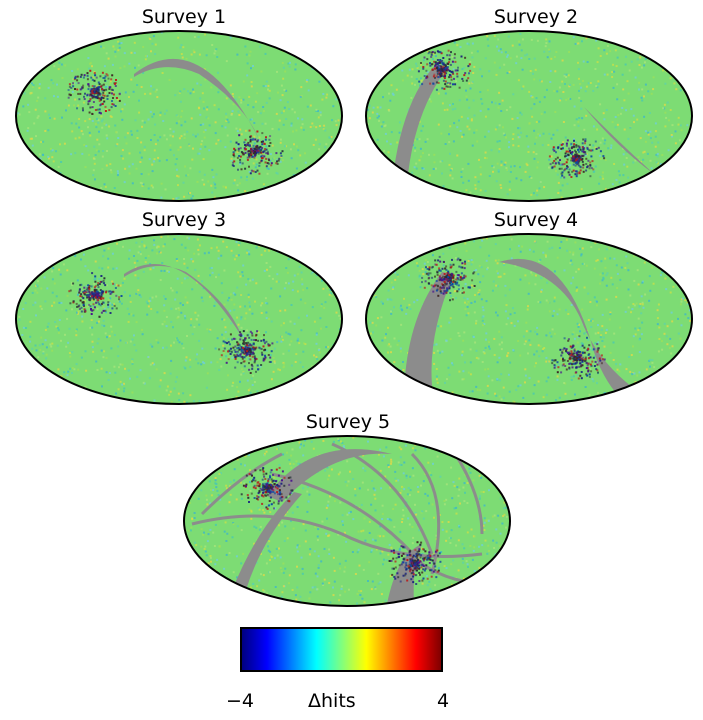  I want to click on colorbar-gradient, so click(341, 649).